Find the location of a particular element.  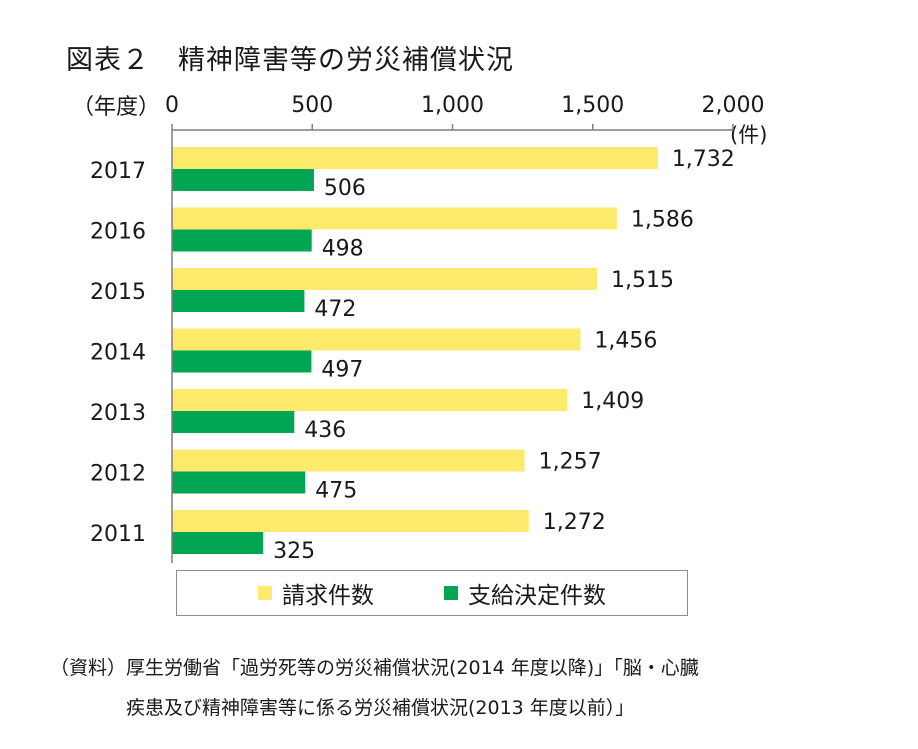

legend-swatch-approved is located at coordinates (451, 593).